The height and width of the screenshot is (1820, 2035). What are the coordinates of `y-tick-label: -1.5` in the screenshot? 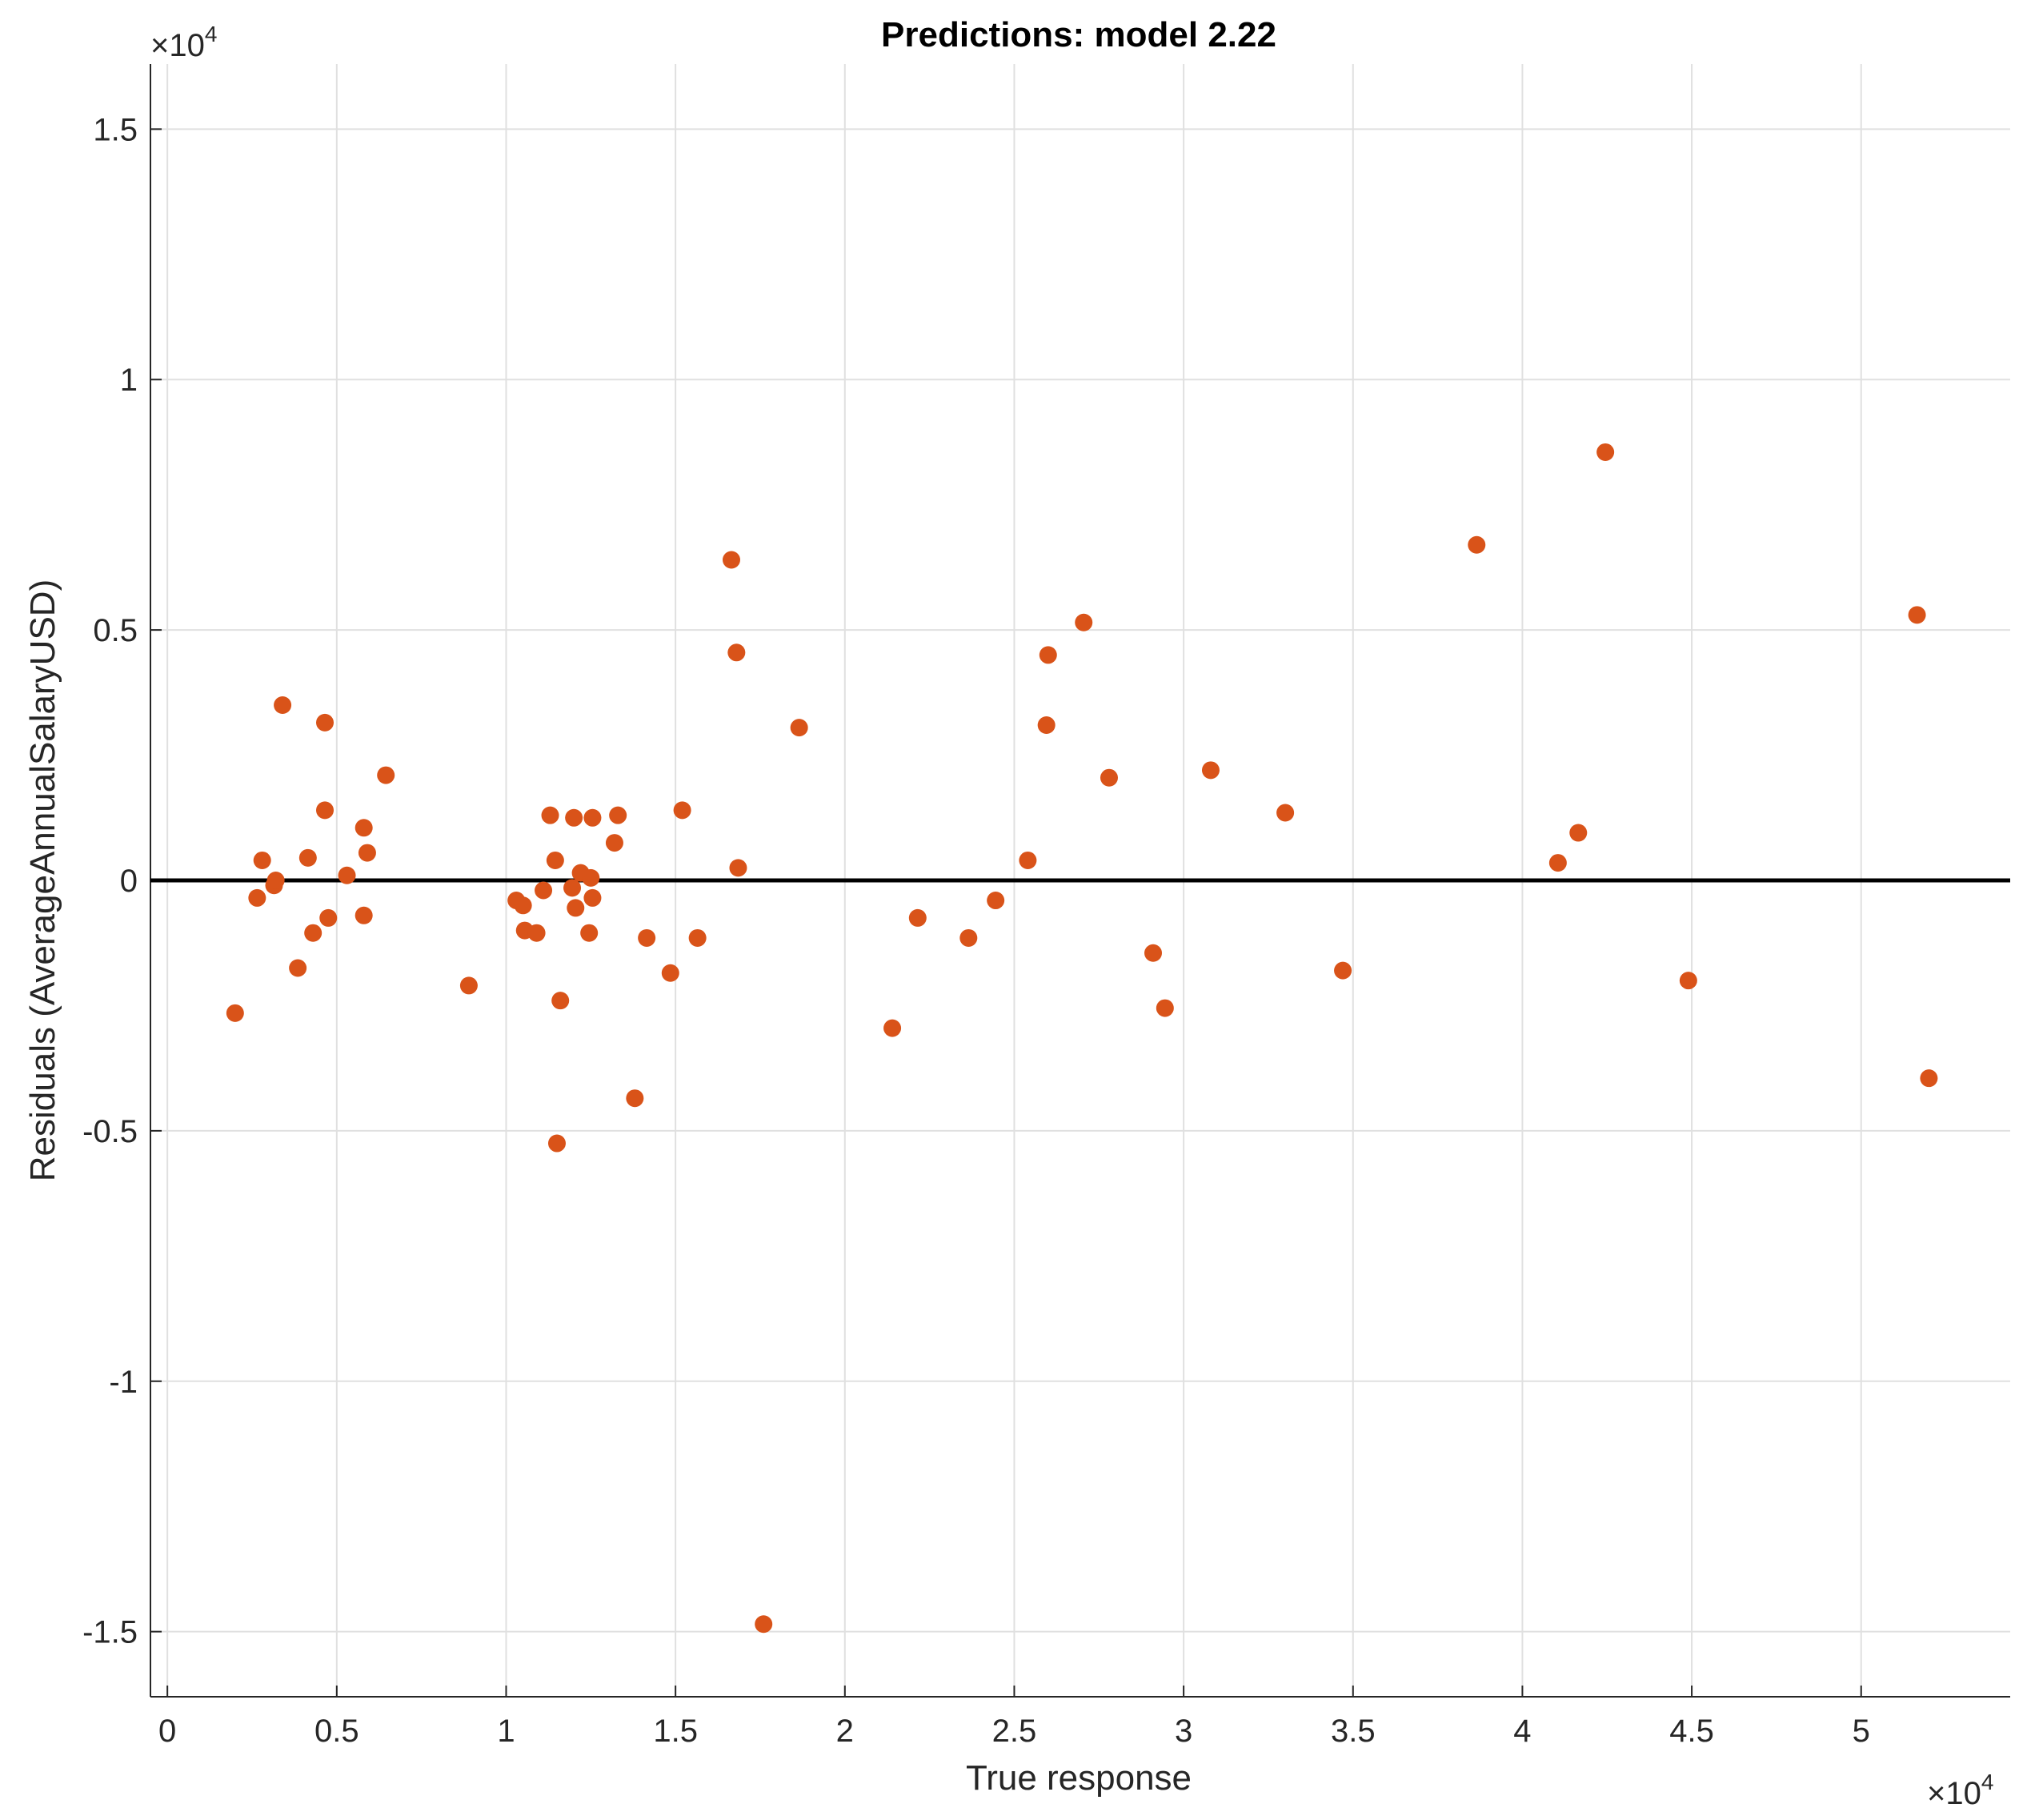 It's located at (110, 1632).